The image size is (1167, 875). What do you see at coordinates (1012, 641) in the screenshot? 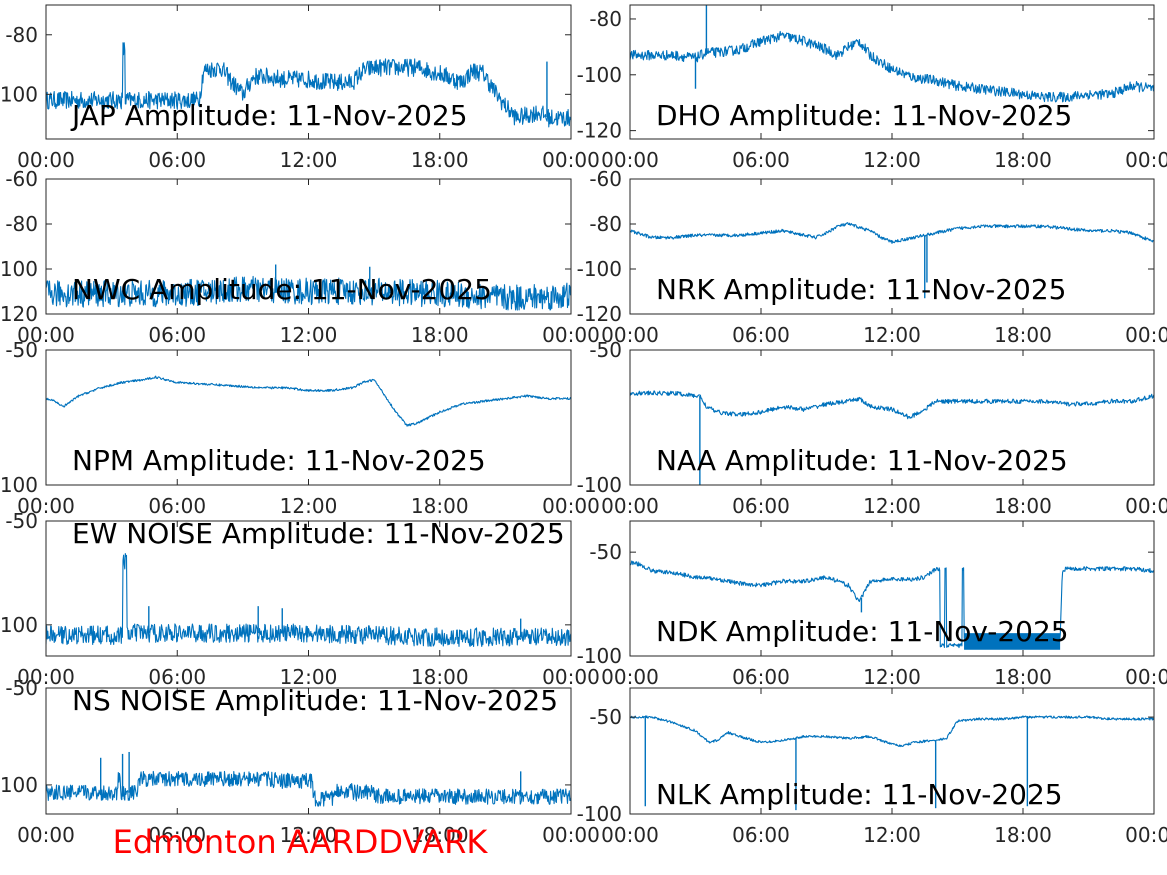
I see `series-dense-band` at bounding box center [1012, 641].